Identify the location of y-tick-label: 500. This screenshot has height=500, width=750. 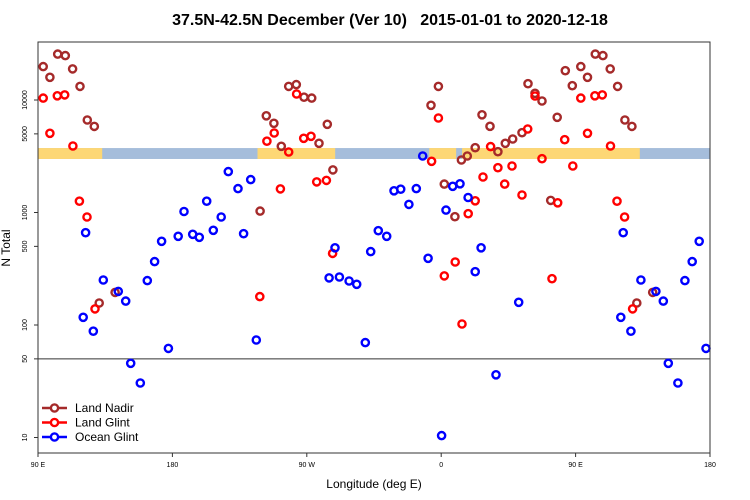
(25, 246).